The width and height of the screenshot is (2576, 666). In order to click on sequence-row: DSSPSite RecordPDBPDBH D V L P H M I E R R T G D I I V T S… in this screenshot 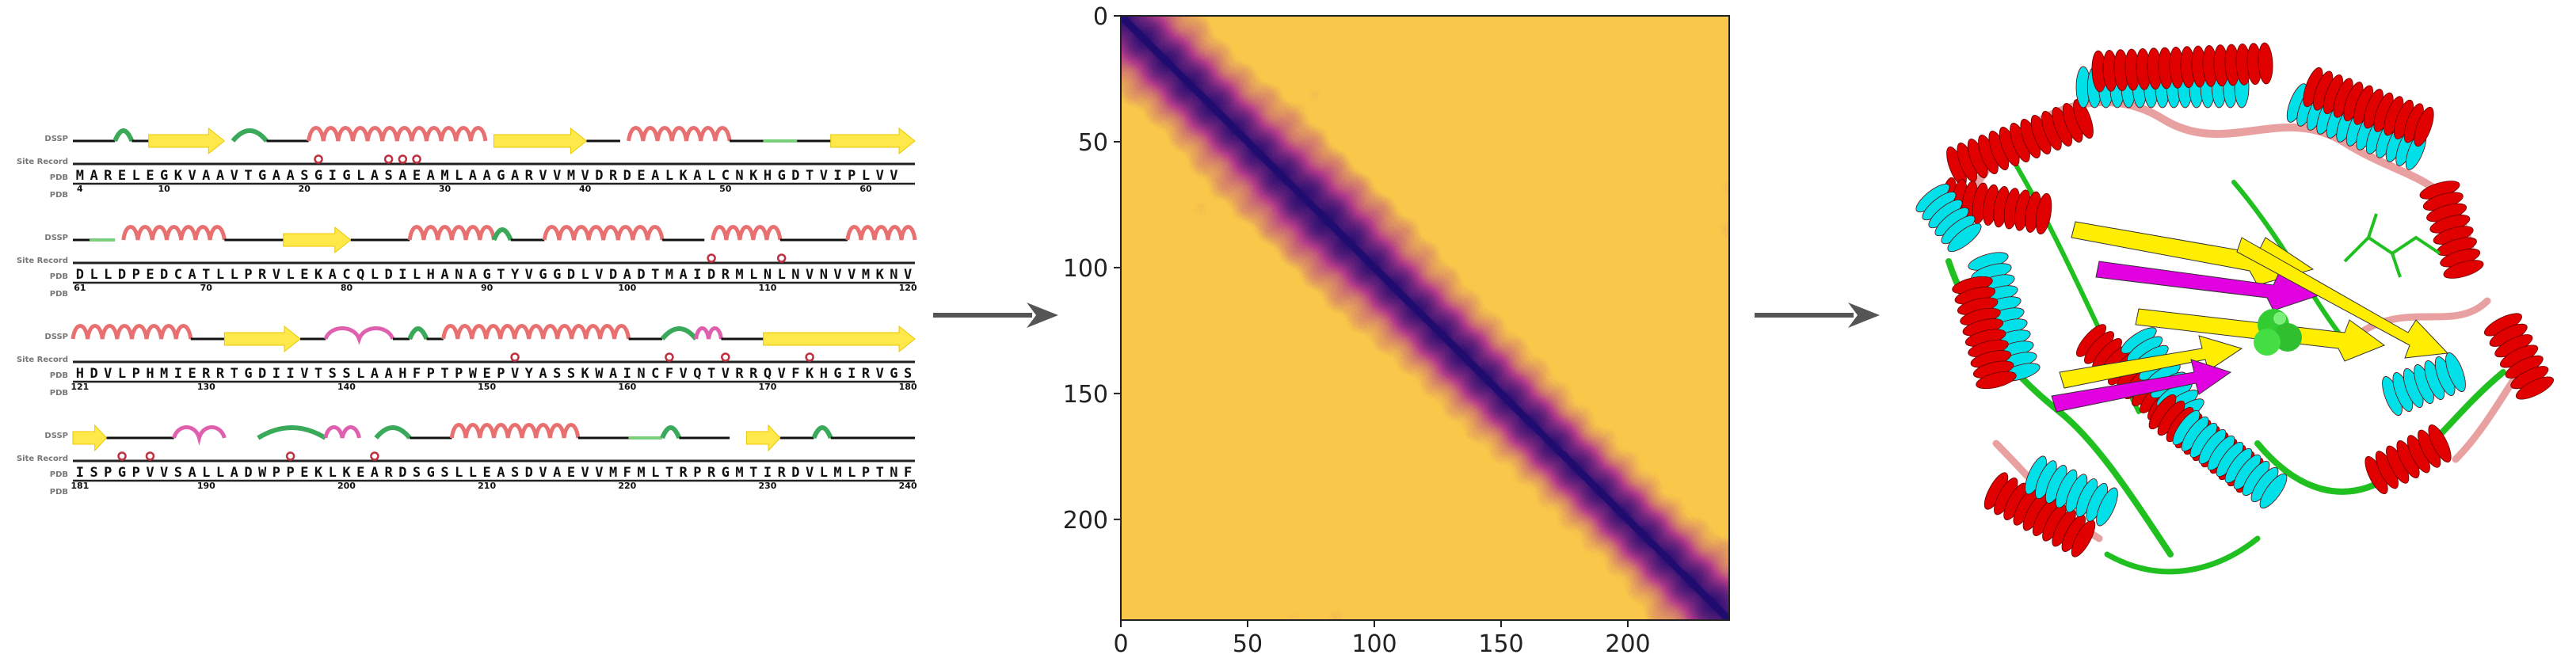, I will do `click(467, 362)`.